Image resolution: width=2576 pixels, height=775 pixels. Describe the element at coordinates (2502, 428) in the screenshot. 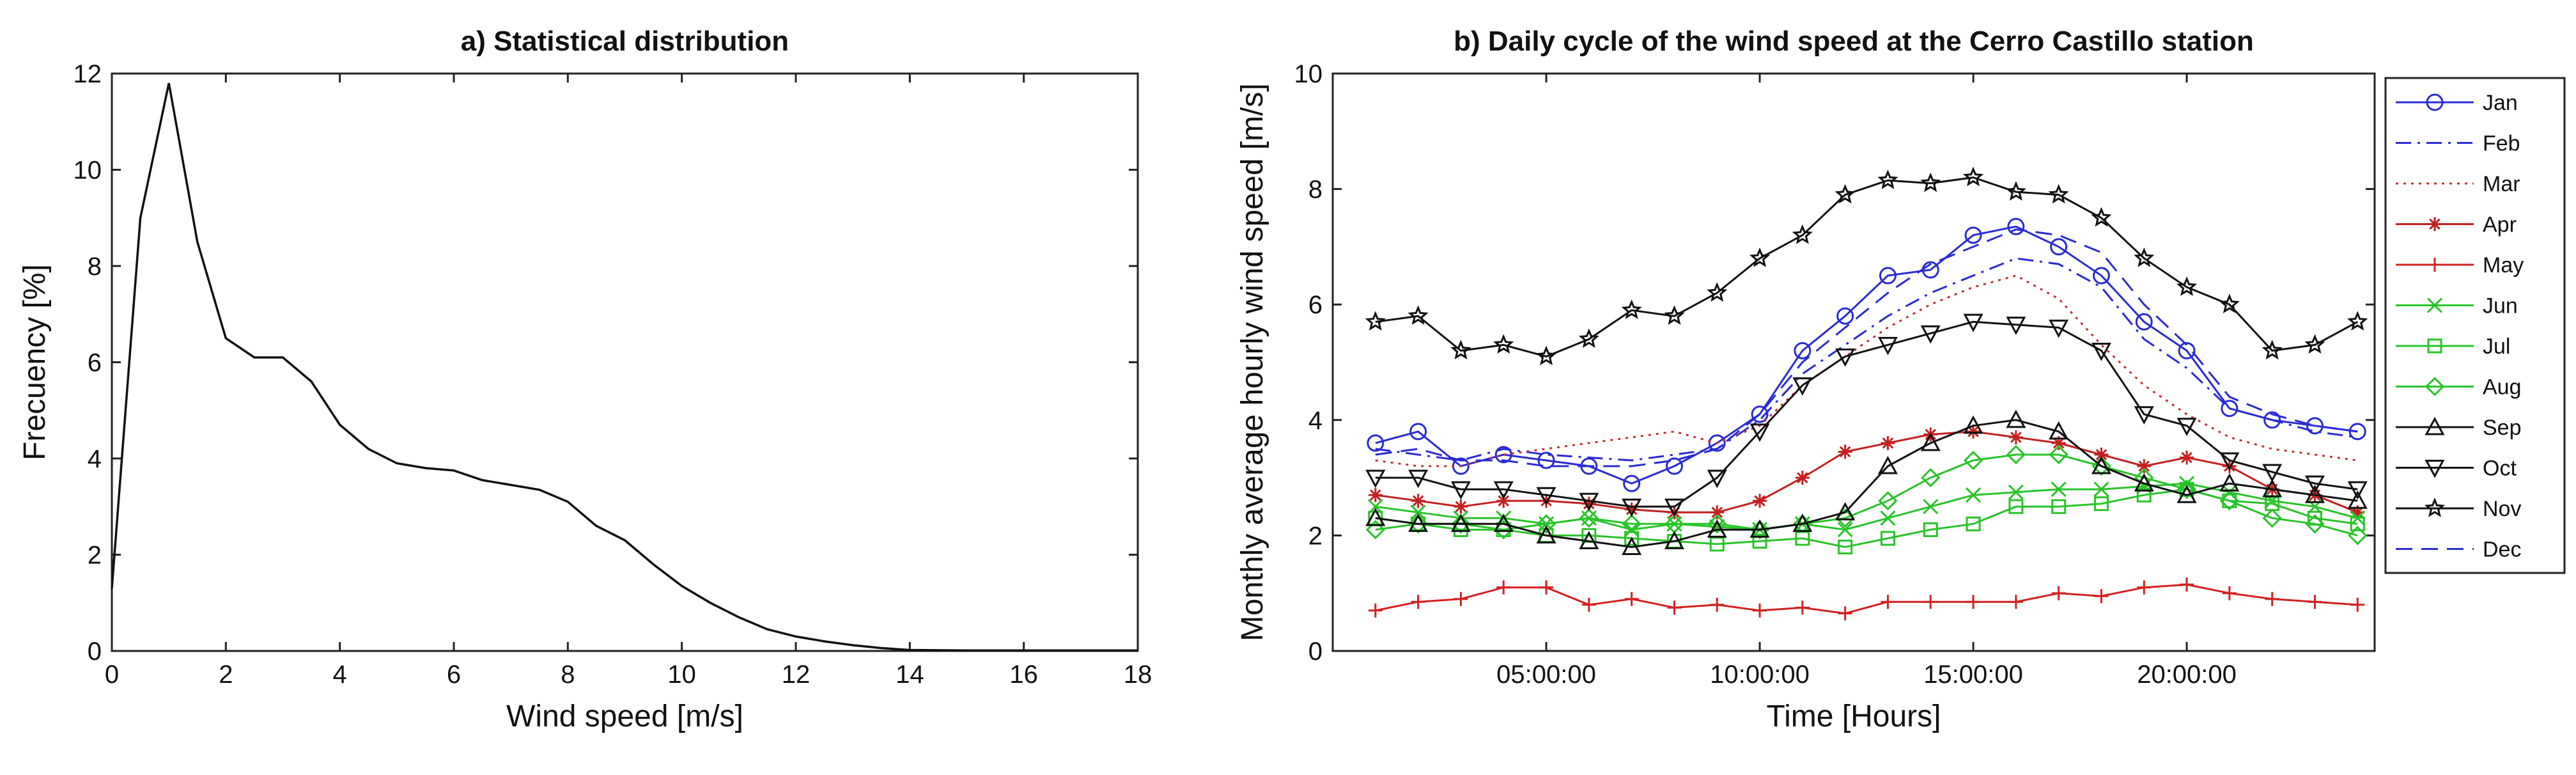

I see `legend-label: Sep` at that location.